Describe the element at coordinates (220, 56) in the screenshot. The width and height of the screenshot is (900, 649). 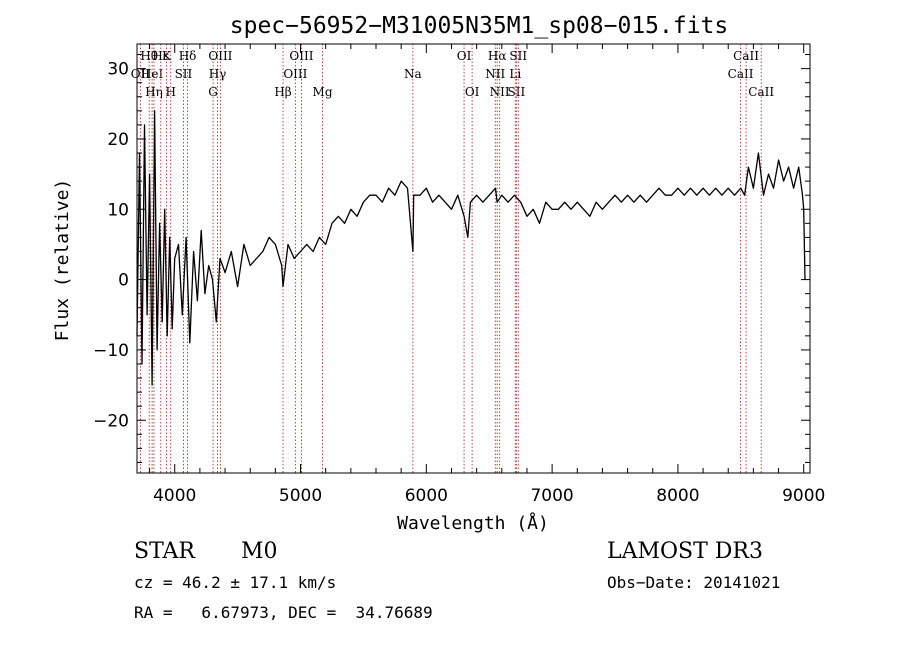
I see `line-marker-label-11: OIII` at that location.